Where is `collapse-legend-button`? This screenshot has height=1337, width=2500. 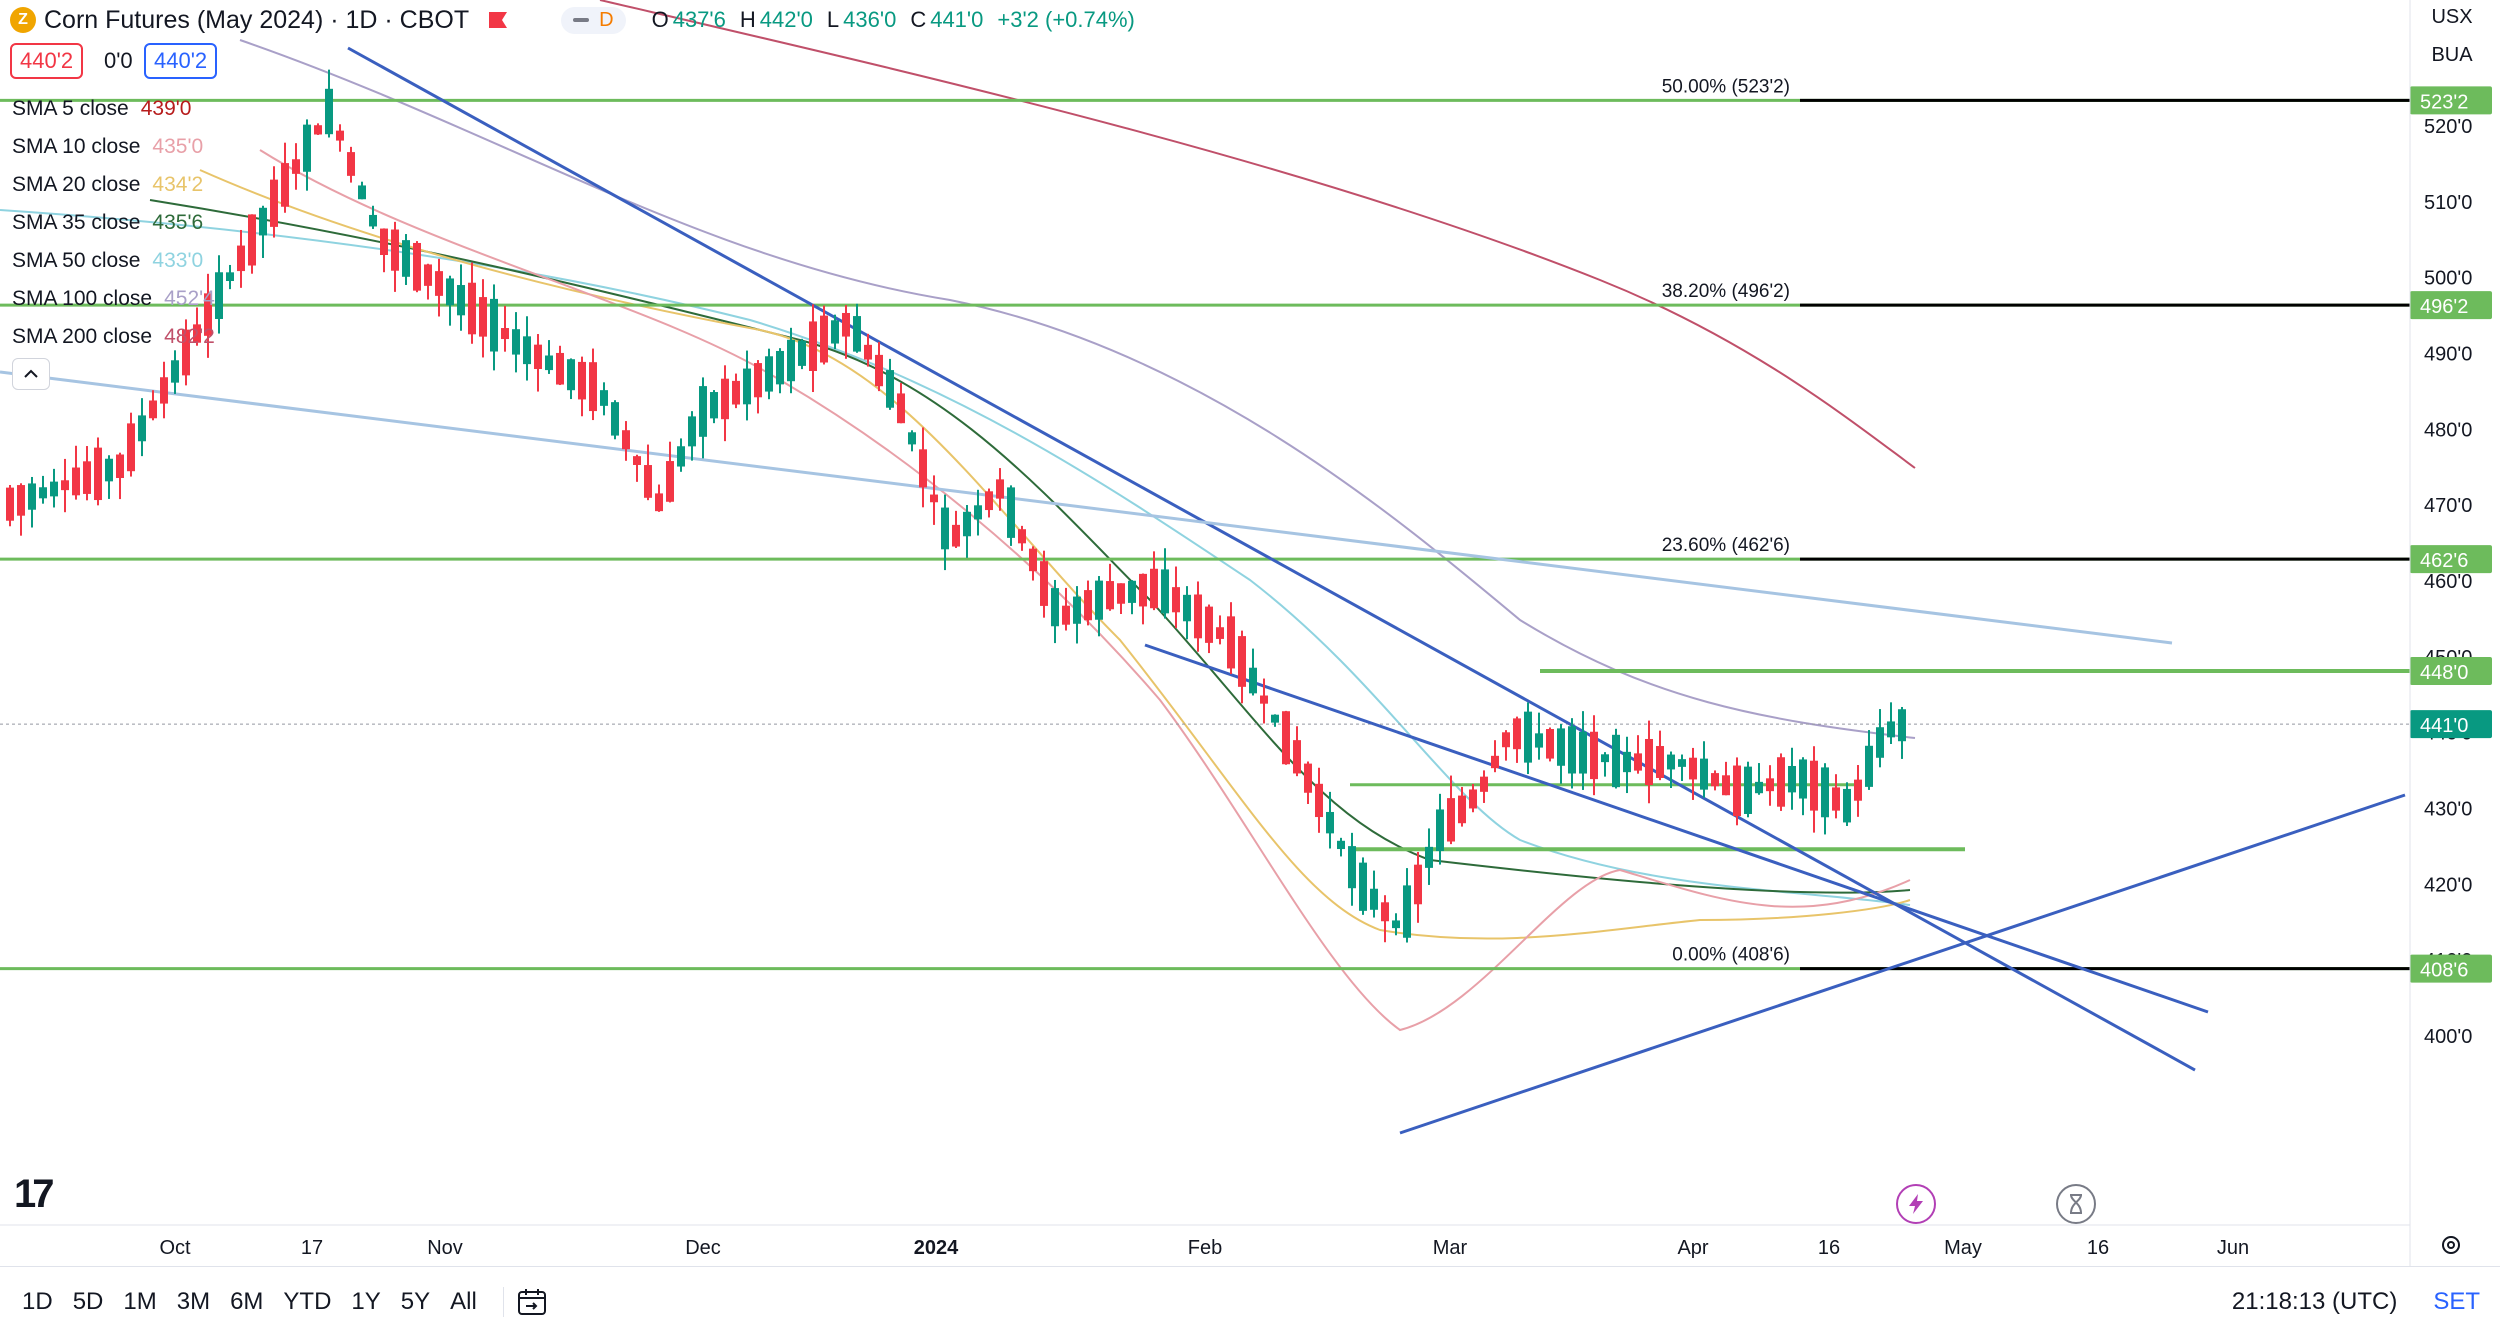 collapse-legend-button is located at coordinates (31, 374).